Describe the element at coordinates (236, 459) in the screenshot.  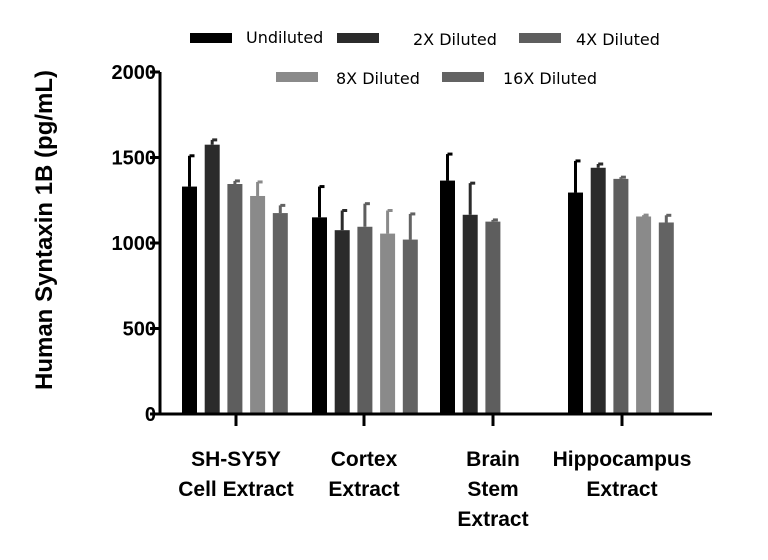
I see `x-category-label: SH-SY5Y` at that location.